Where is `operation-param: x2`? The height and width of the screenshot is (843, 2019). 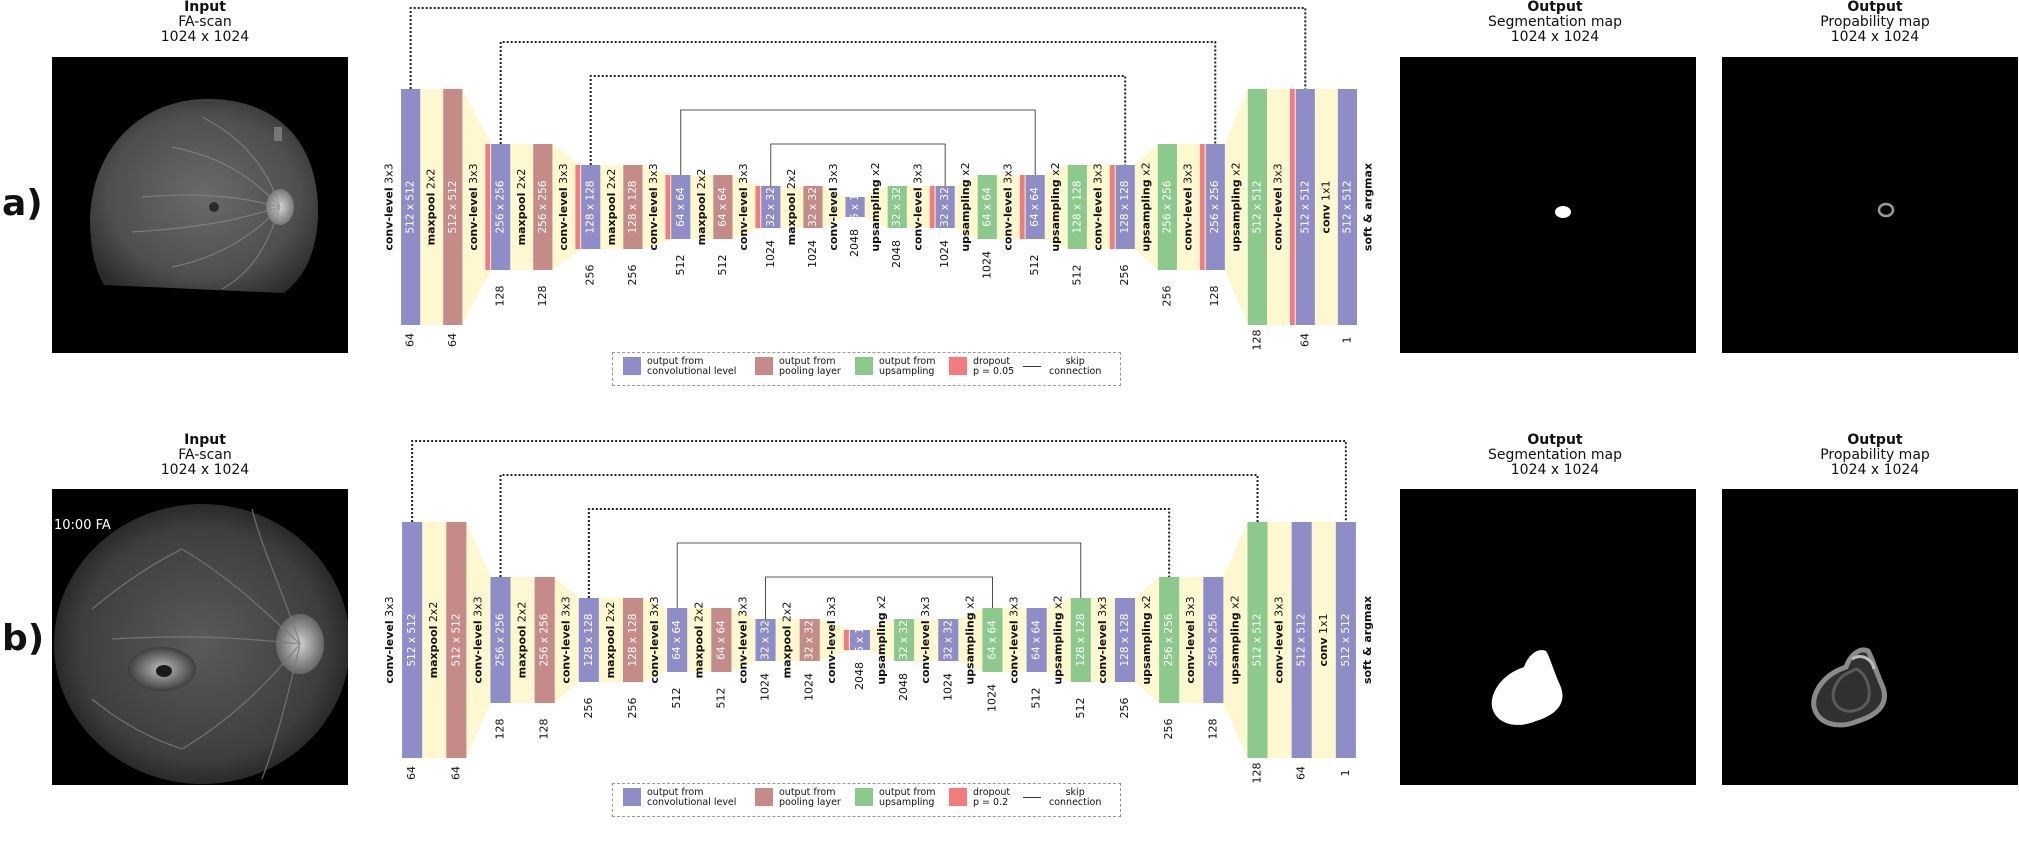 operation-param: x2 is located at coordinates (1146, 603).